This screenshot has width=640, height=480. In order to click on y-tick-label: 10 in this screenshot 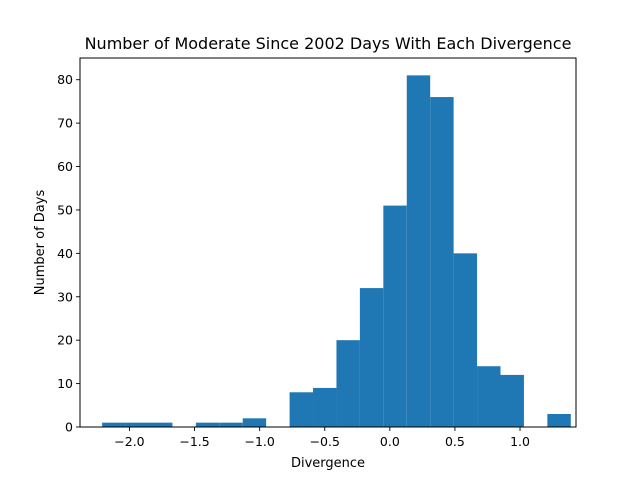, I will do `click(65, 383)`.